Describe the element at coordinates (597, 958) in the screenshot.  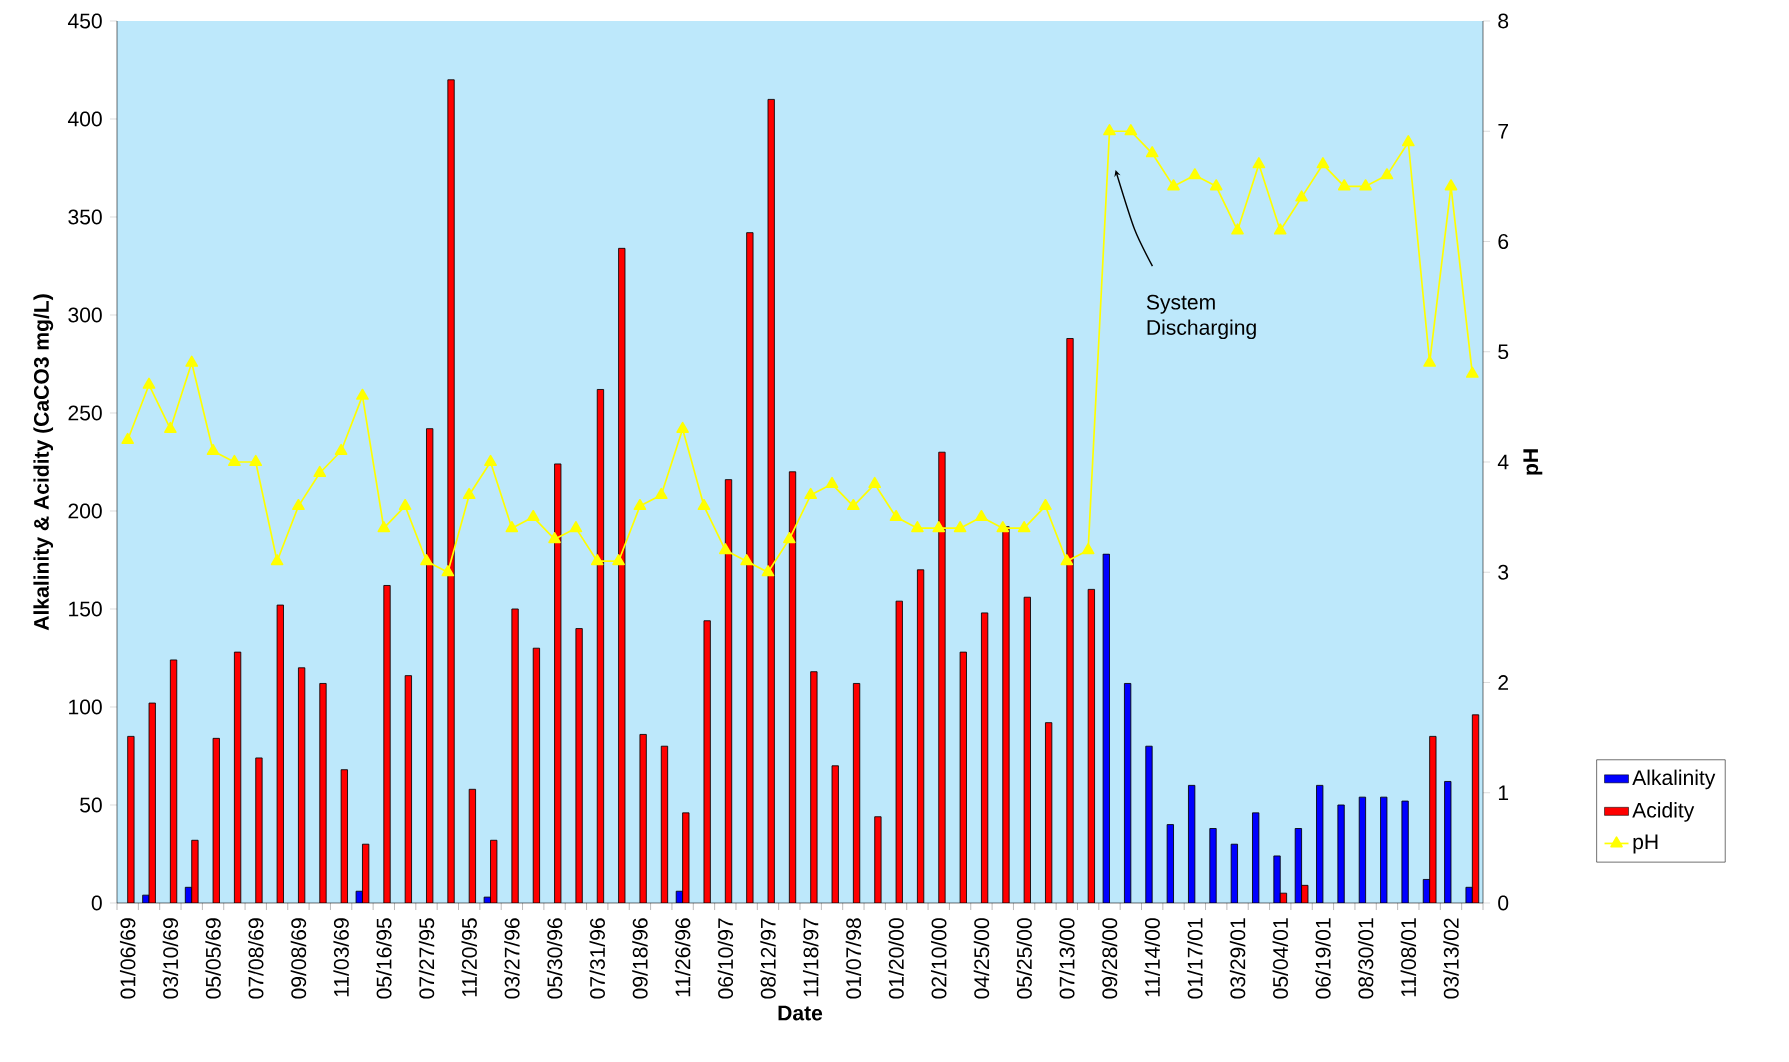
I see `x-tick-label: 07/31/96` at that location.